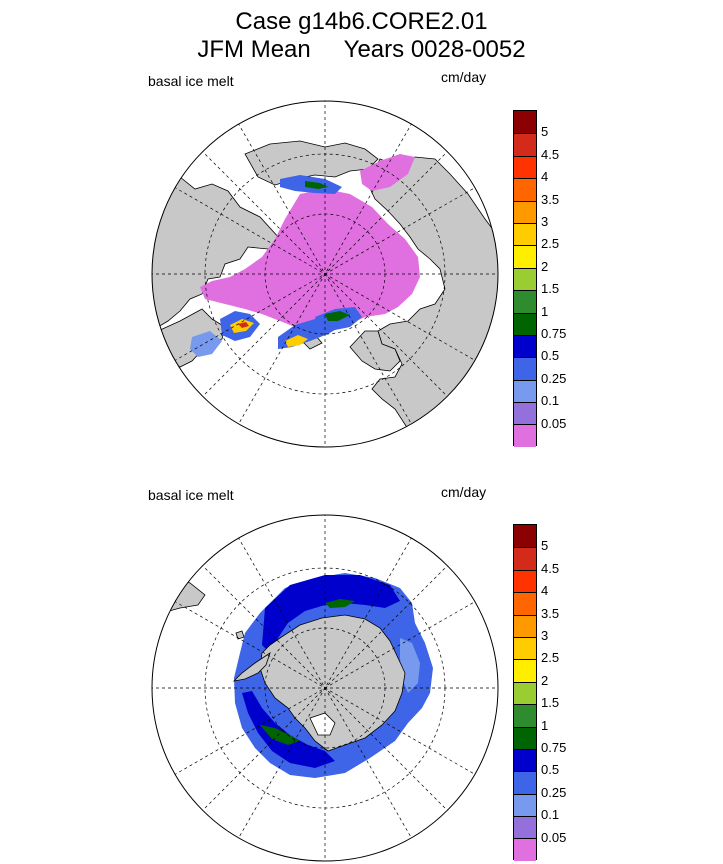 The image size is (723, 864). Describe the element at coordinates (545, 725) in the screenshot. I see `south-colorbar-label: 1` at that location.